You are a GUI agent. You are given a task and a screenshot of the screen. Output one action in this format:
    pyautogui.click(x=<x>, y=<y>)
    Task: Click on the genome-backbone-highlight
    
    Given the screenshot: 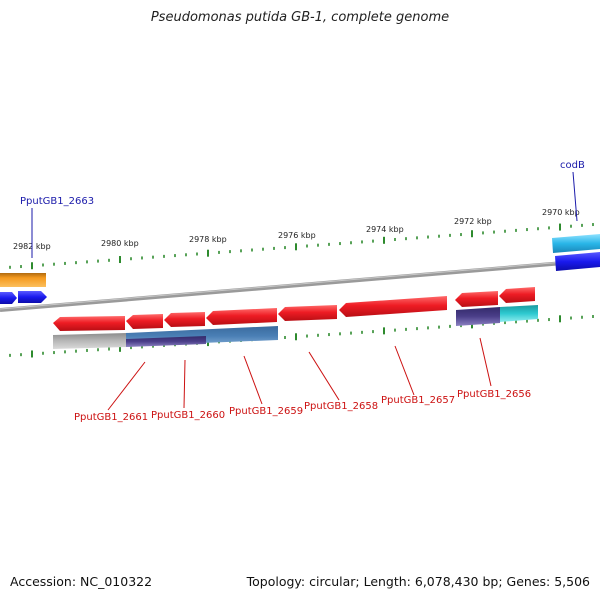 What is the action you would take?
    pyautogui.click(x=300, y=284)
    